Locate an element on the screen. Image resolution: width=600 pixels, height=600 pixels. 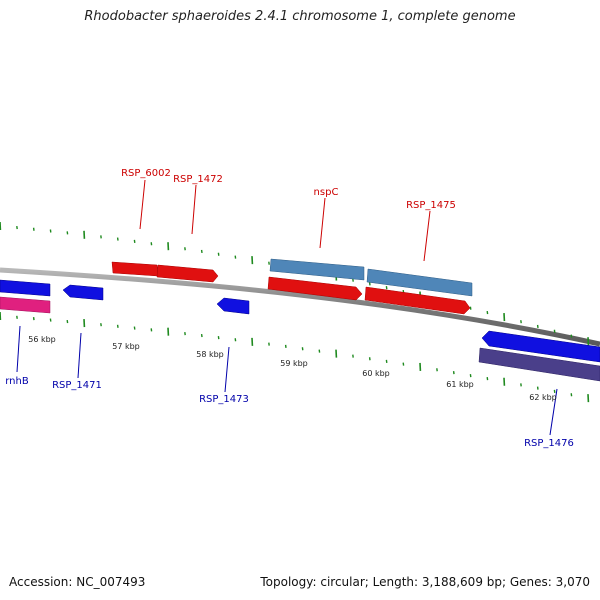
label-nspc: nspC is located at coordinates (326, 192).